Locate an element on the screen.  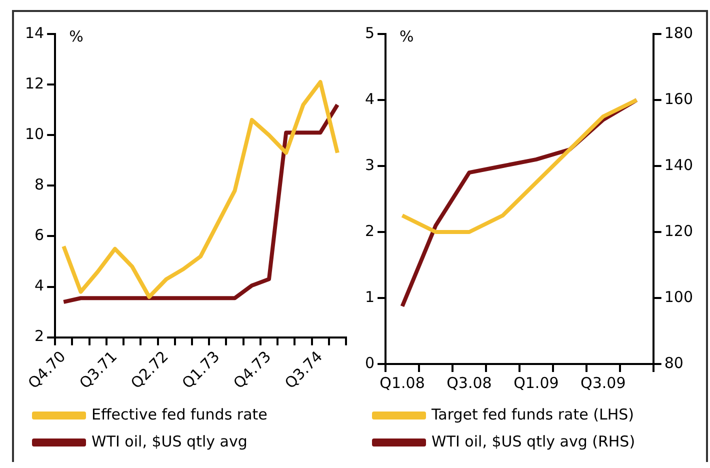
y2-tick-label: 180 is located at coordinates (679, 33).